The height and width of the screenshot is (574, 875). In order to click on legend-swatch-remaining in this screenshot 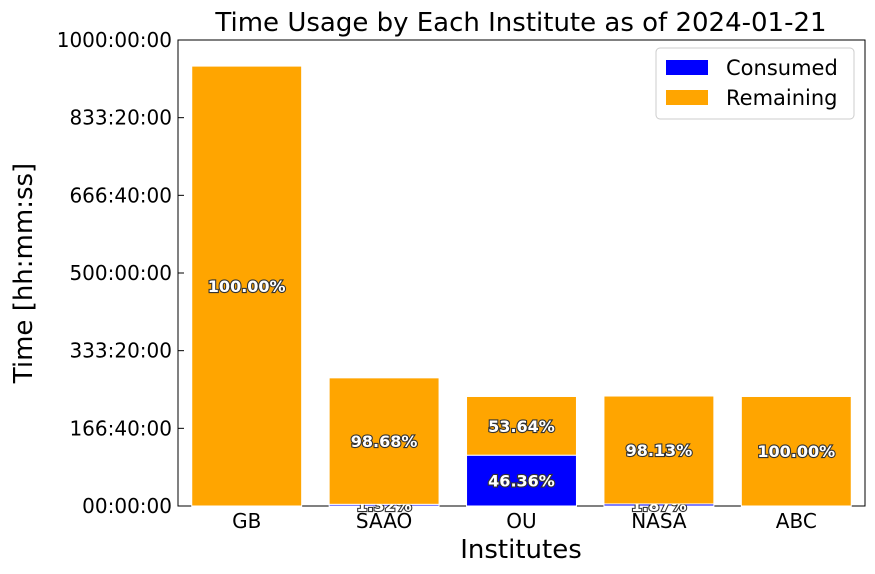, I will do `click(687, 97)`.